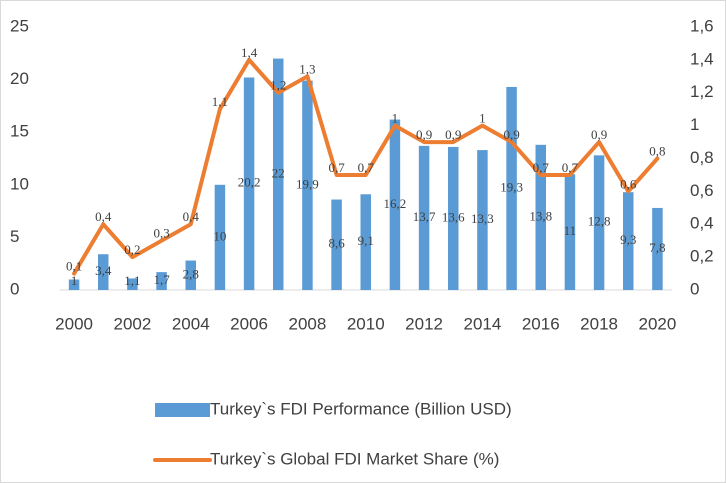 The width and height of the screenshot is (726, 483). Describe the element at coordinates (702, 157) in the screenshot. I see `y2-tick-label: 0,8` at that location.